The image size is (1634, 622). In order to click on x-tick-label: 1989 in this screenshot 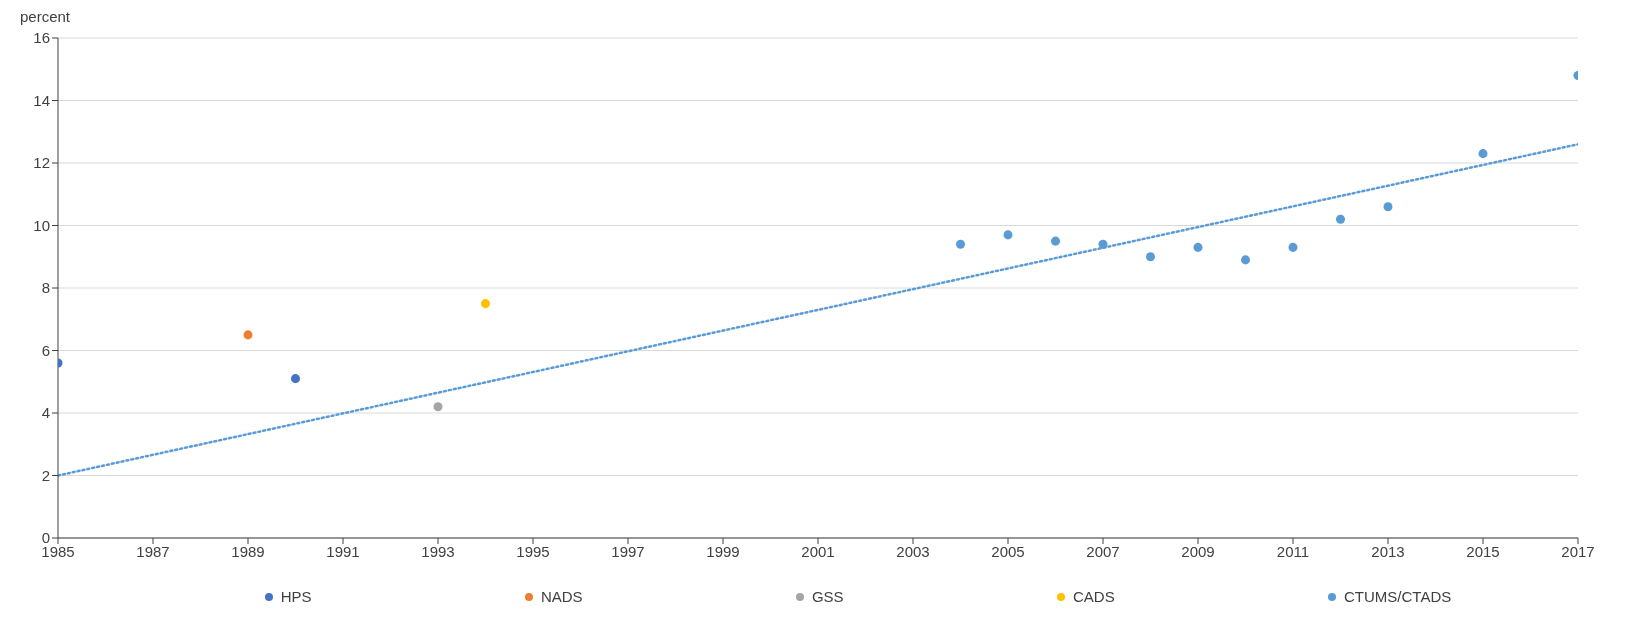, I will do `click(248, 551)`.